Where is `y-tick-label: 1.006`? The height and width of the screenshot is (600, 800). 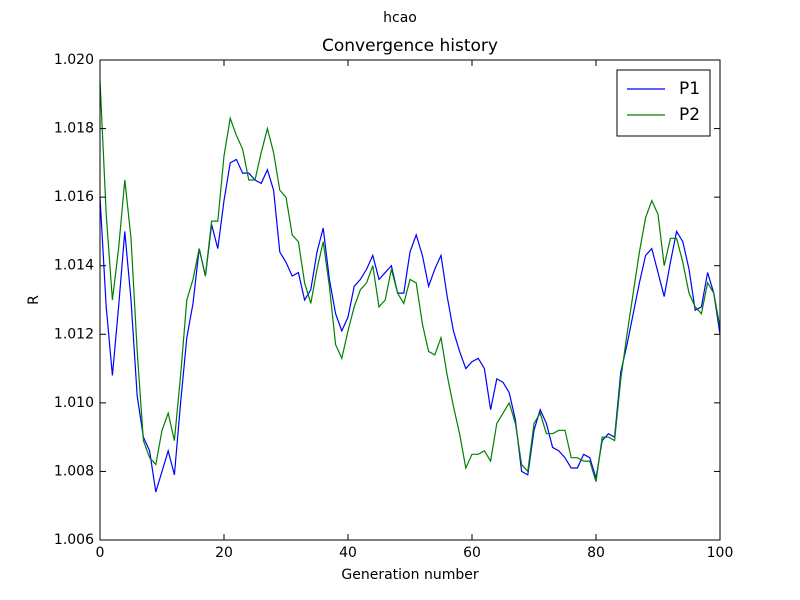
y-tick-label: 1.006 is located at coordinates (74, 540).